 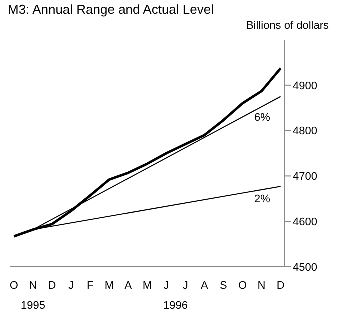 What do you see at coordinates (90, 286) in the screenshot?
I see `x-tick-label: F` at bounding box center [90, 286].